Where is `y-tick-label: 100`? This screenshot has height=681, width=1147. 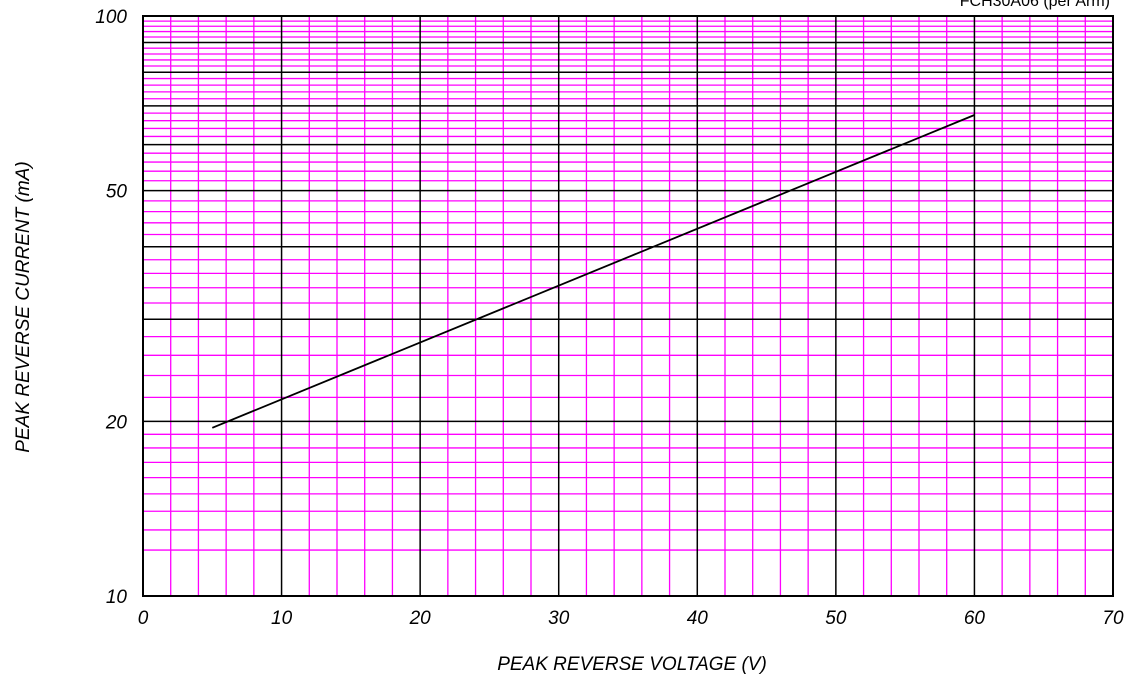 y-tick-label: 100 is located at coordinates (111, 17).